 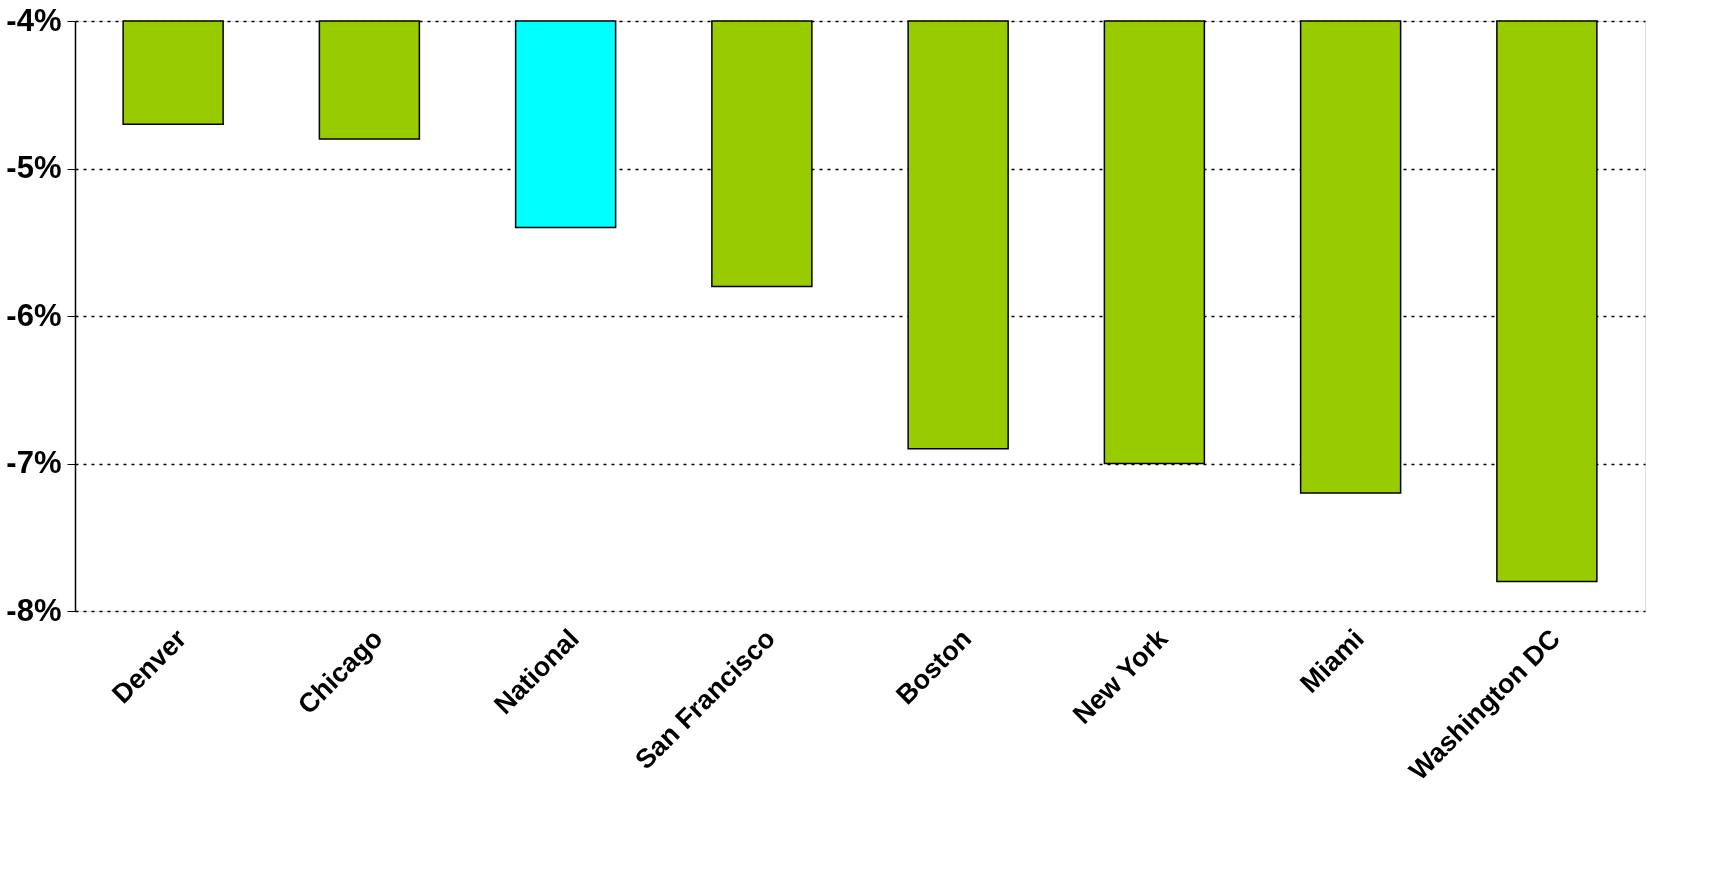 I want to click on y-tick-label: -4%, so click(x=34, y=20).